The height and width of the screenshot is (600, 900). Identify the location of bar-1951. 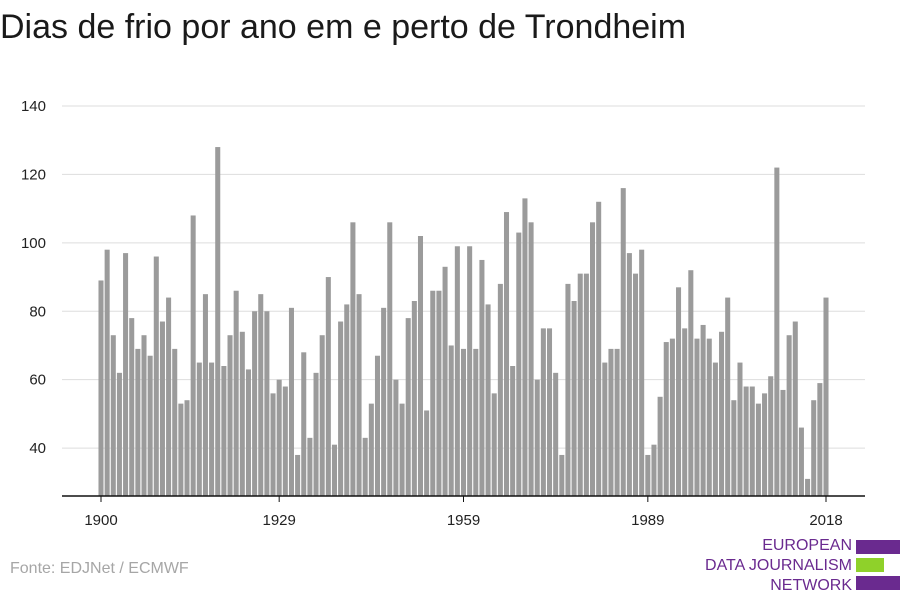
(414, 398).